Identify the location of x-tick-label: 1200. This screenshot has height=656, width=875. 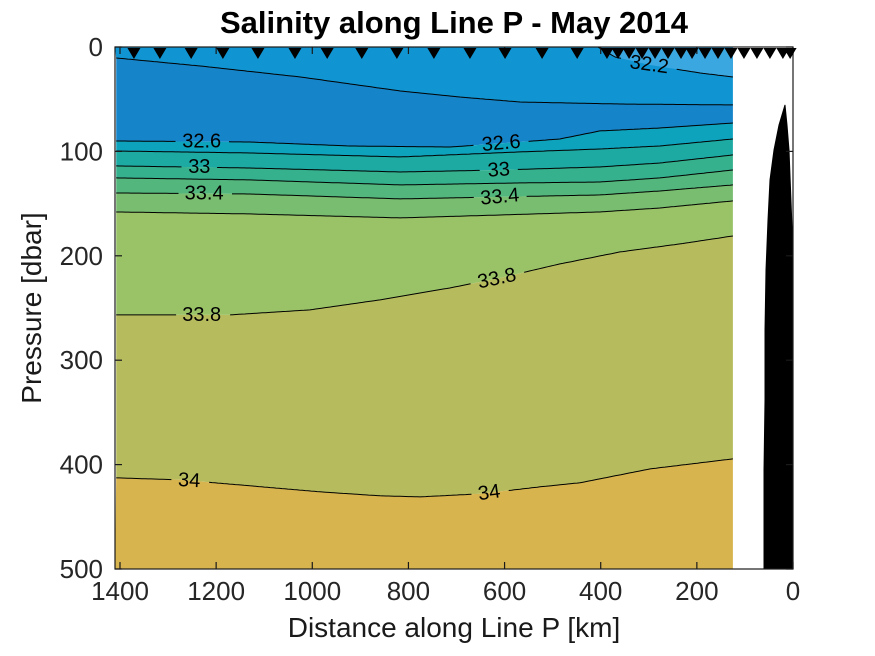
(216, 591).